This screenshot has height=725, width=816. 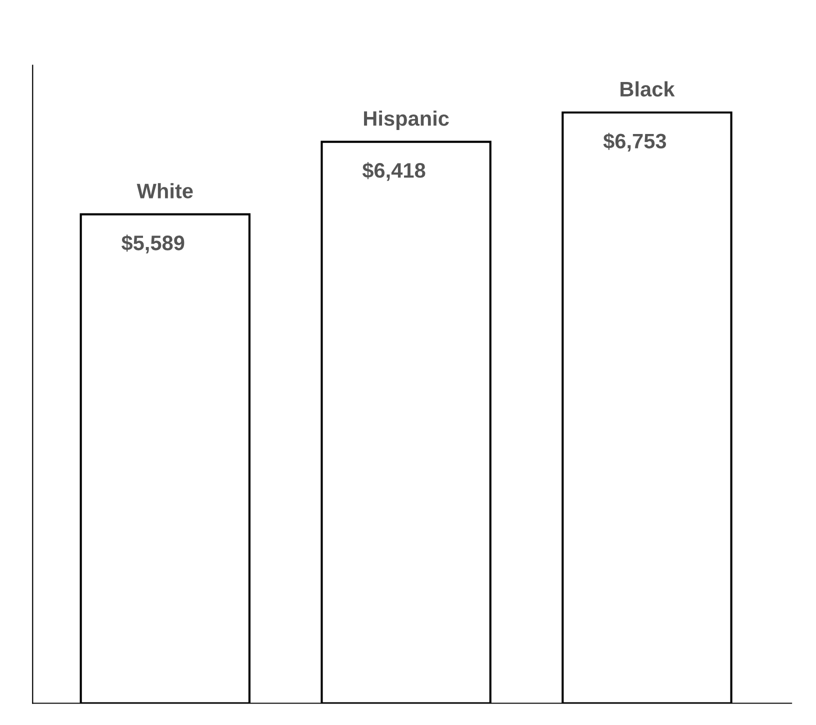 What do you see at coordinates (647, 89) in the screenshot?
I see `x-tick-label: Black` at bounding box center [647, 89].